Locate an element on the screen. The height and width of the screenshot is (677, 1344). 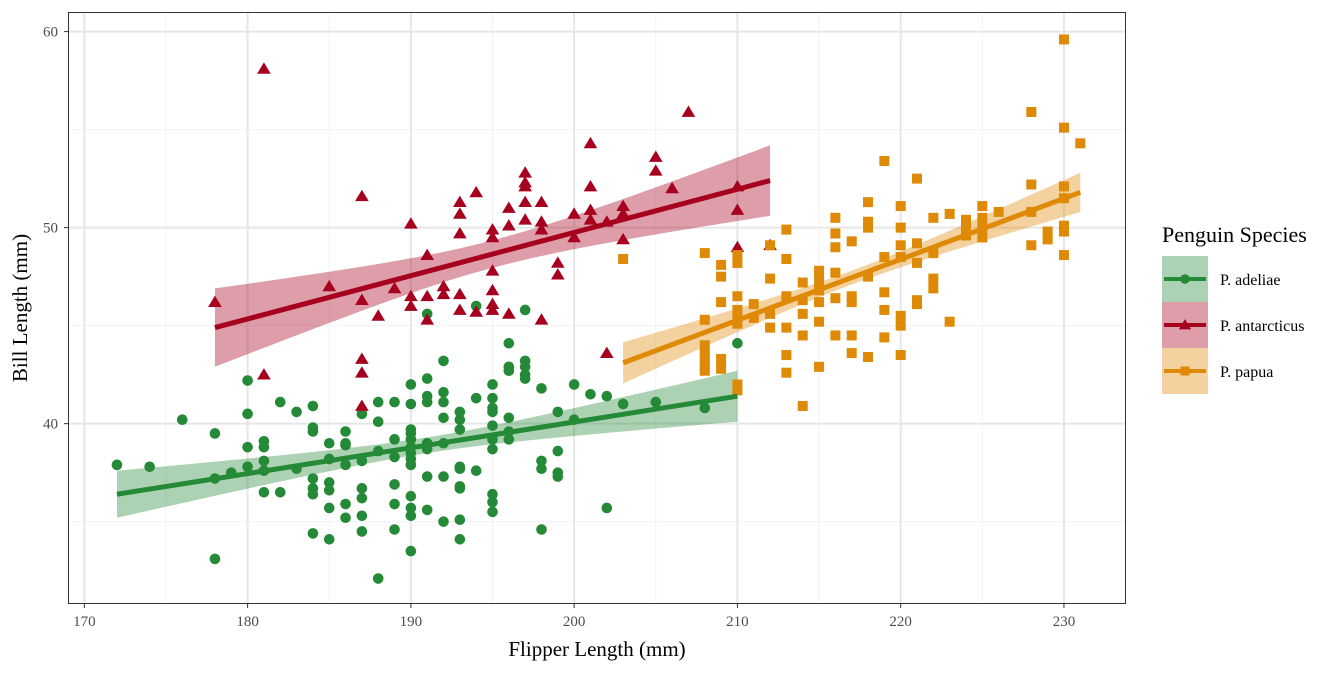
legend-title: Penguin Species is located at coordinates (1234, 234).